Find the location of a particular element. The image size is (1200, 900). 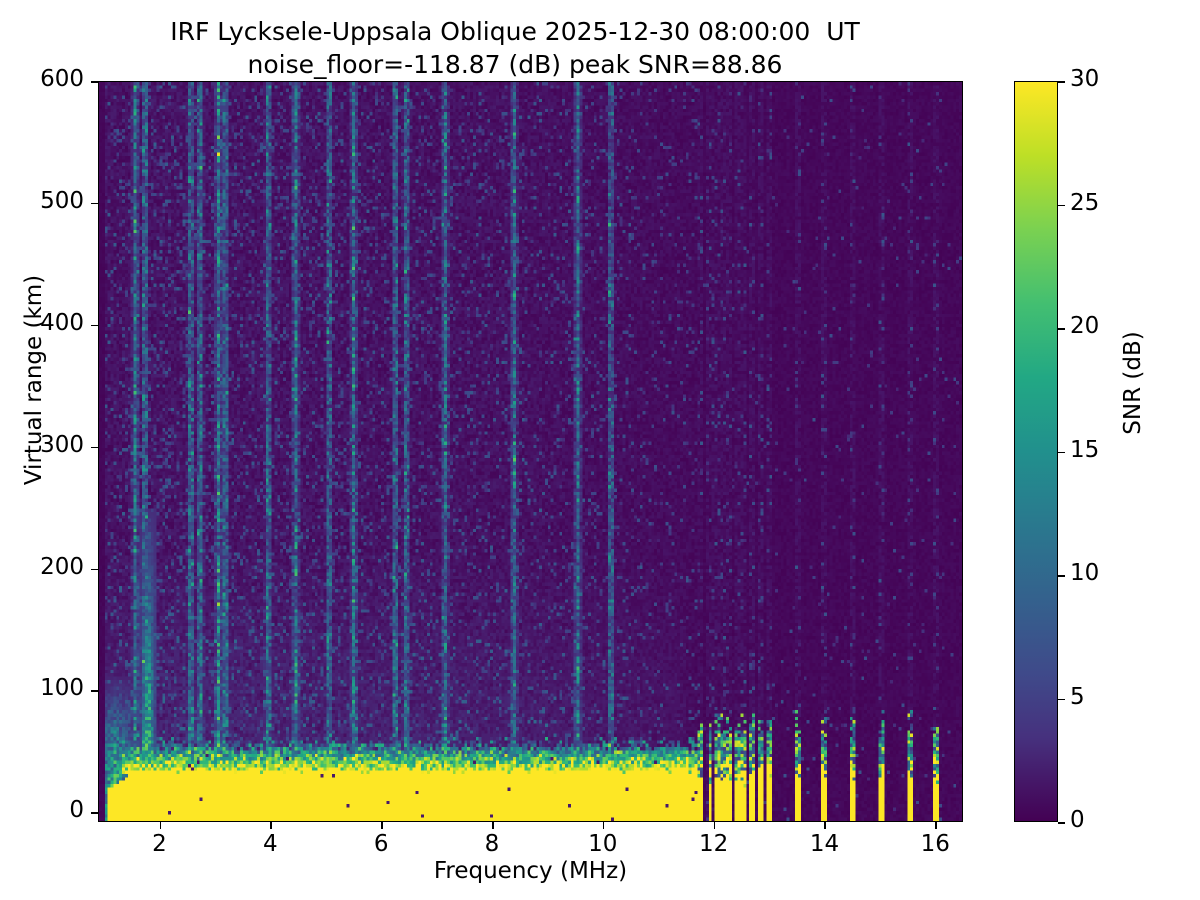

y-tick-label: 400 is located at coordinates (62, 322).